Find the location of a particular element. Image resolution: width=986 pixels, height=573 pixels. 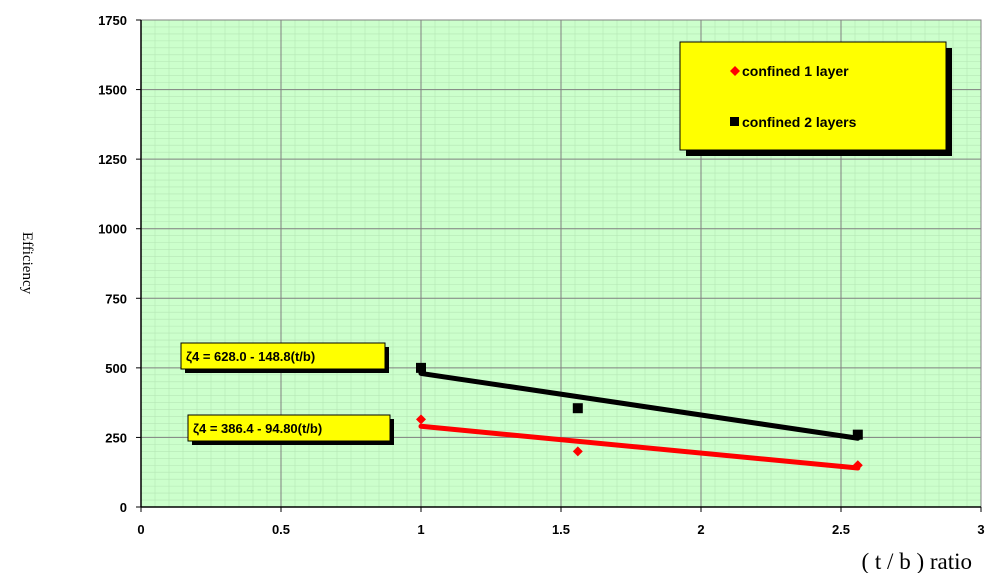

y-tick-labels: 0 250 500 750 1000 1250 1500 1750 is located at coordinates (119, 264).